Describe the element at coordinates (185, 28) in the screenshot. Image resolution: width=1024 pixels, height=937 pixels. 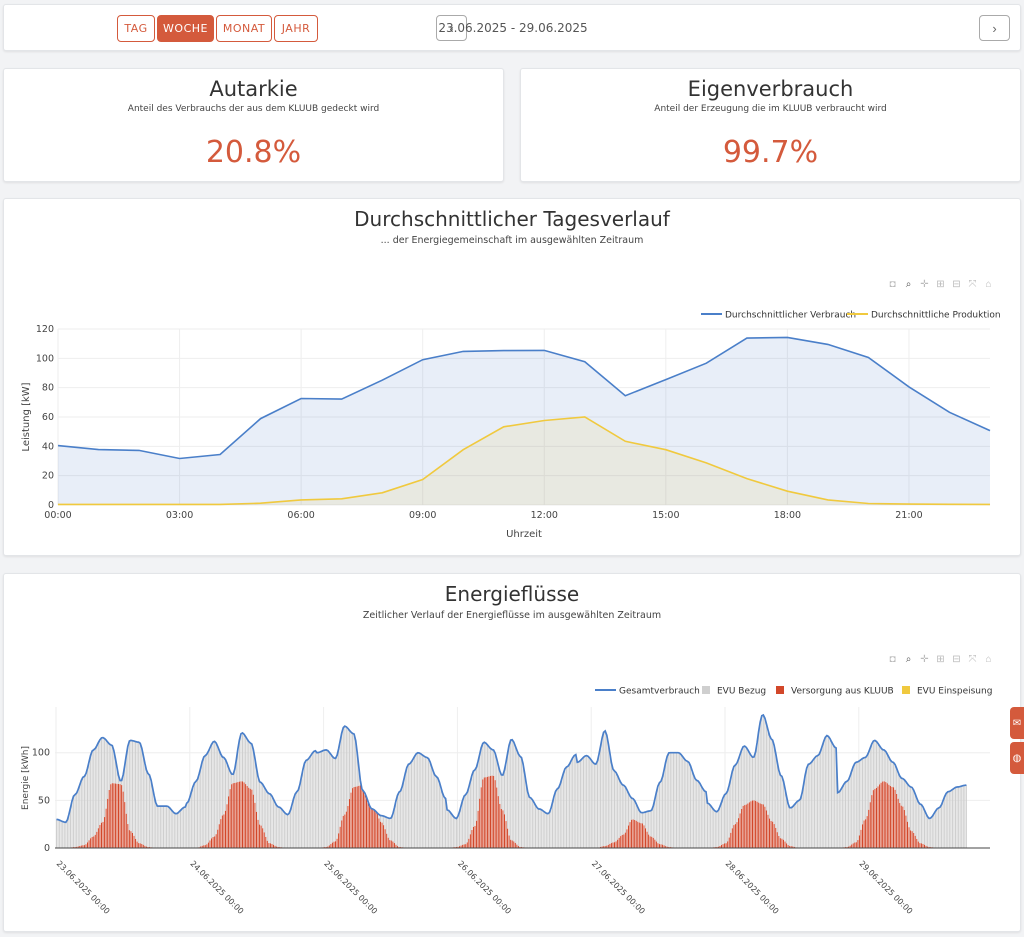
I see `period-button-woche: WOCHE` at that location.